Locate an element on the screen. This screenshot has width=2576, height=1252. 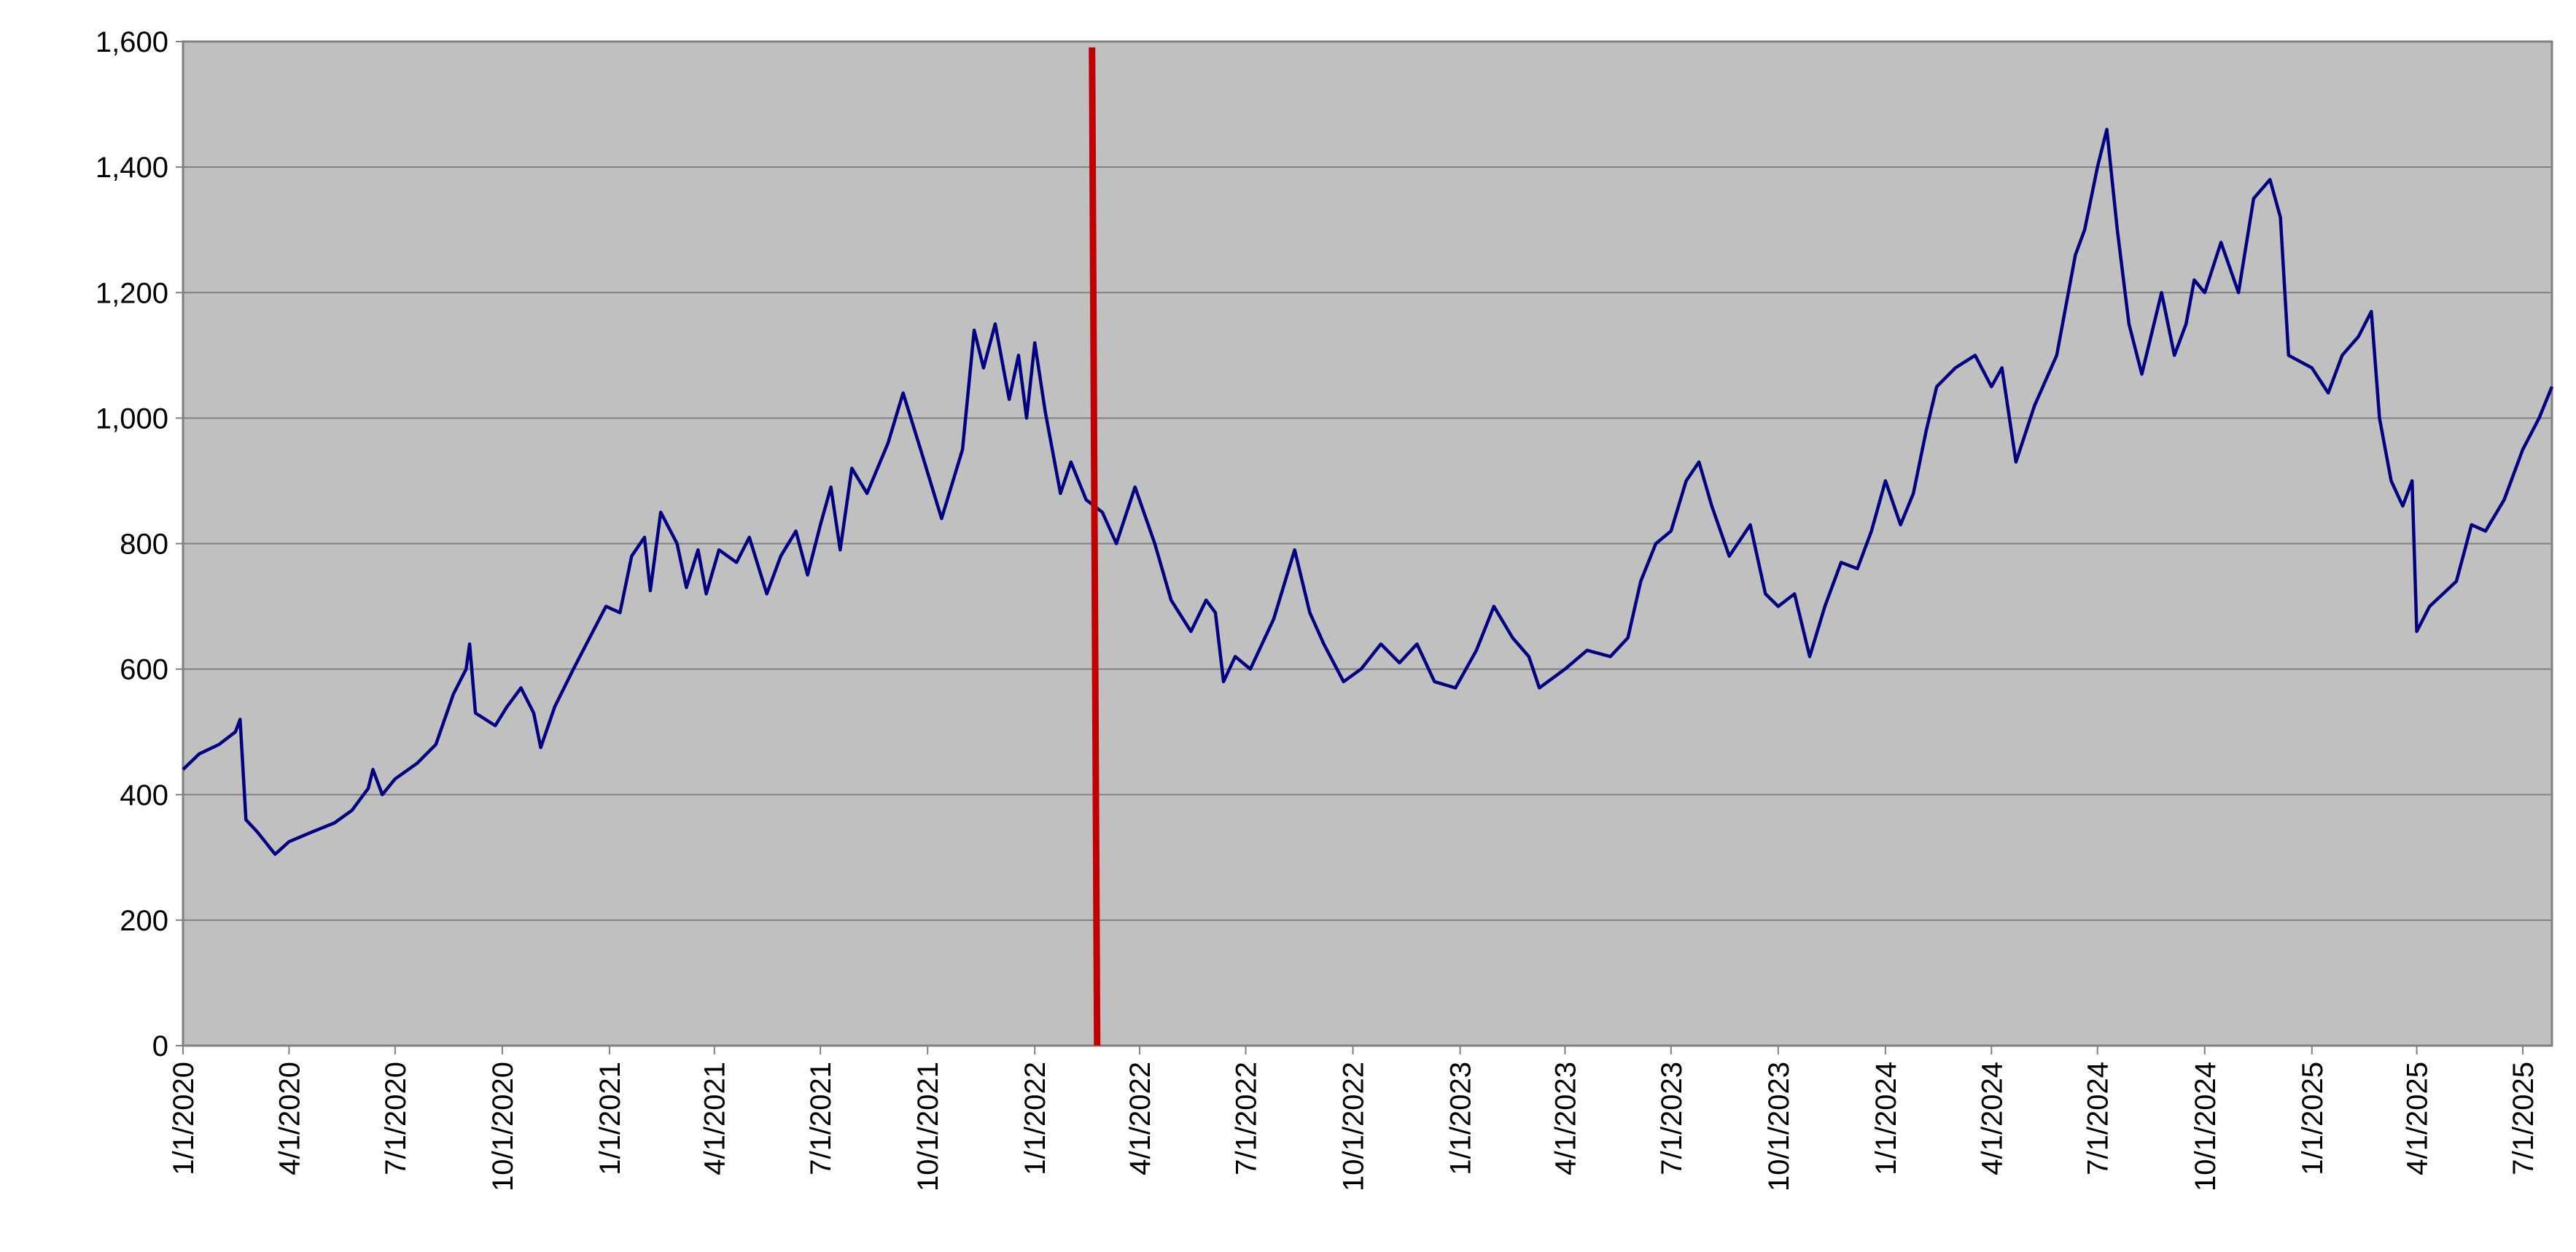
x-tick-label: 10/1/2024 is located at coordinates (2206, 1126).